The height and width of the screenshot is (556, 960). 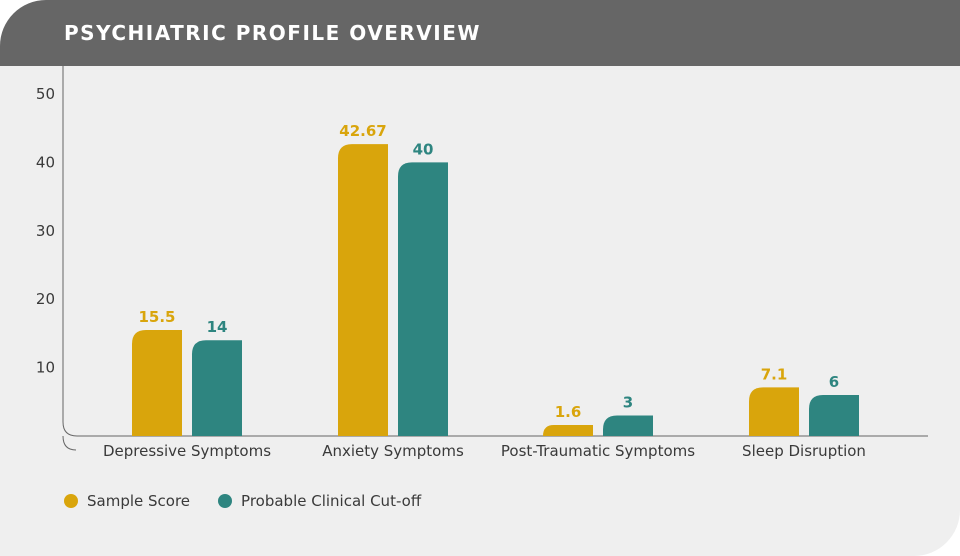 I want to click on data-label-sample: 7.1, so click(x=774, y=374).